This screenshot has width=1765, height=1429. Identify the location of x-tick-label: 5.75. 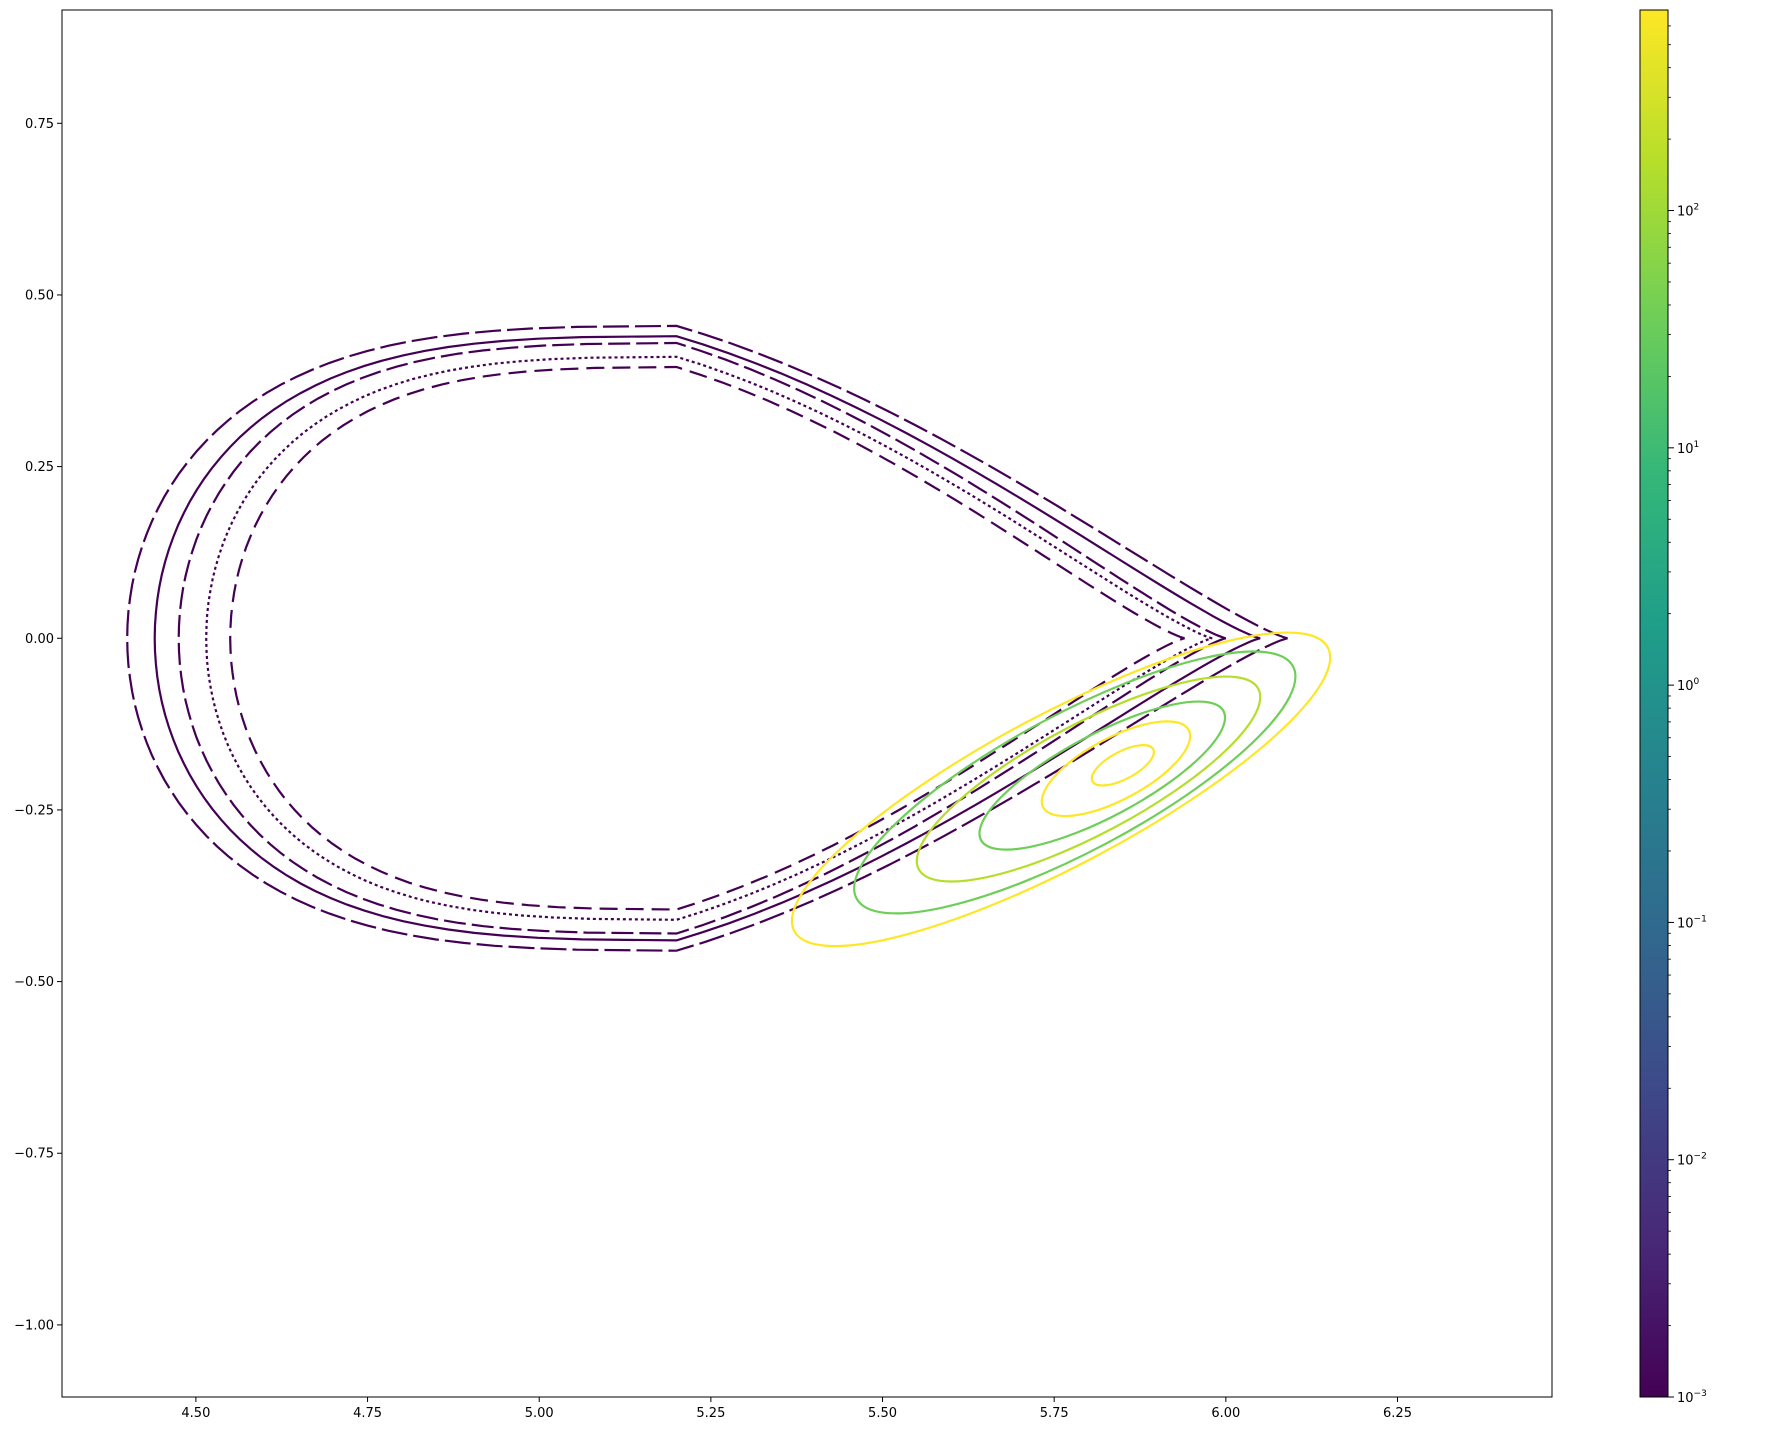
(1054, 1413).